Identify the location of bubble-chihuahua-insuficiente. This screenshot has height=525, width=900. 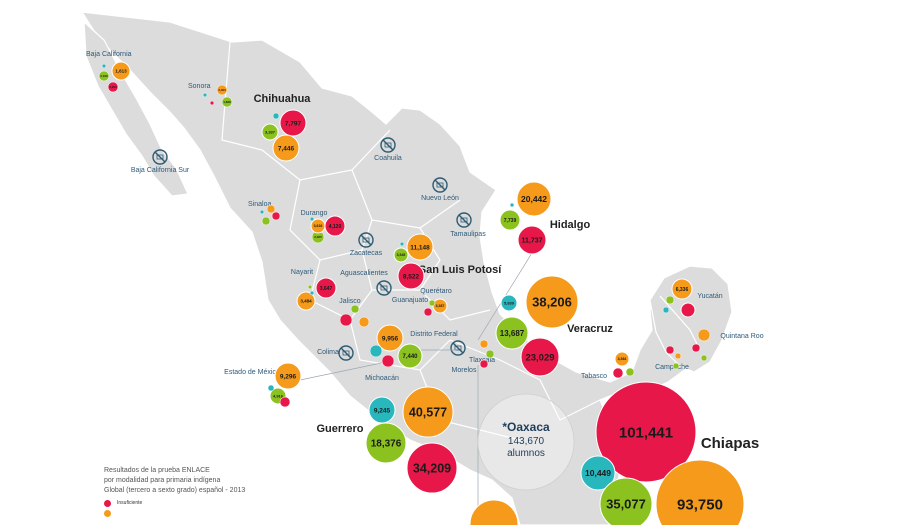
(293, 123).